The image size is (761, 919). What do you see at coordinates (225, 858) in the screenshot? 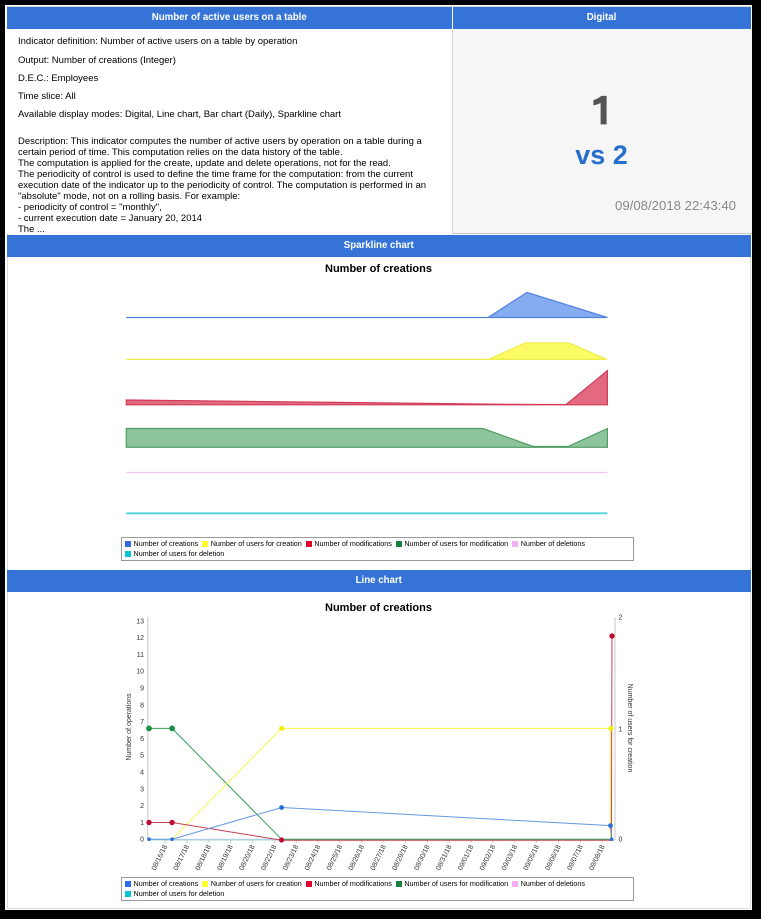
I see `svg-text: 08/19/18` at bounding box center [225, 858].